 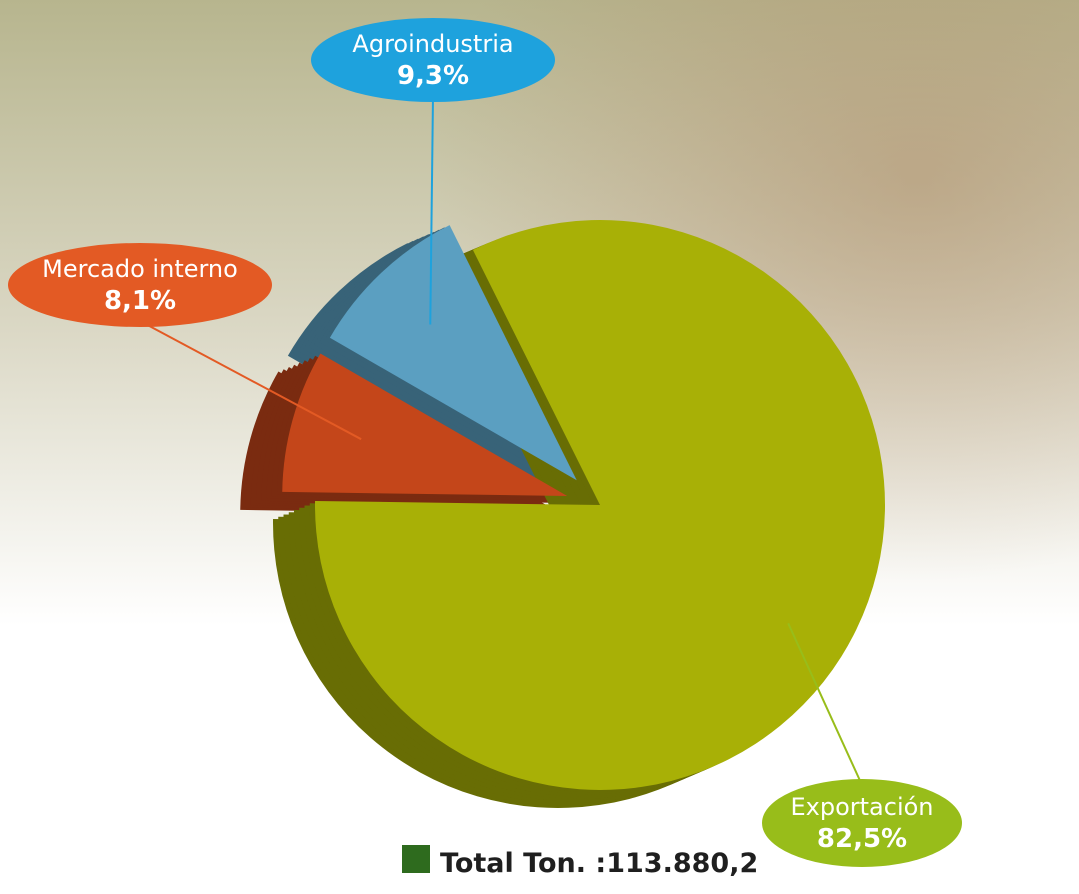 I want to click on label-value: 8,1%, so click(x=140, y=301).